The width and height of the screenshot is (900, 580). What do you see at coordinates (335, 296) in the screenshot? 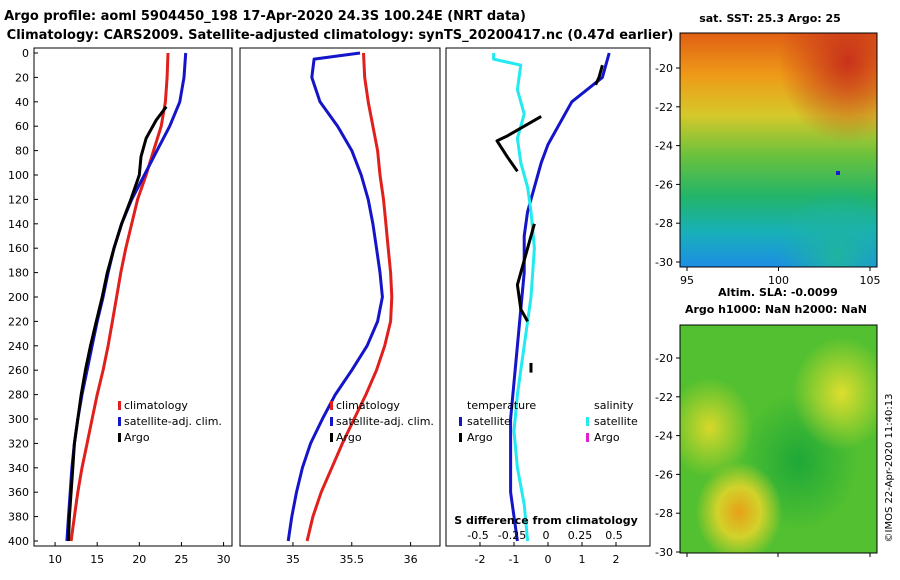
I see `series-line-satellite-adj-clim-` at bounding box center [335, 296].